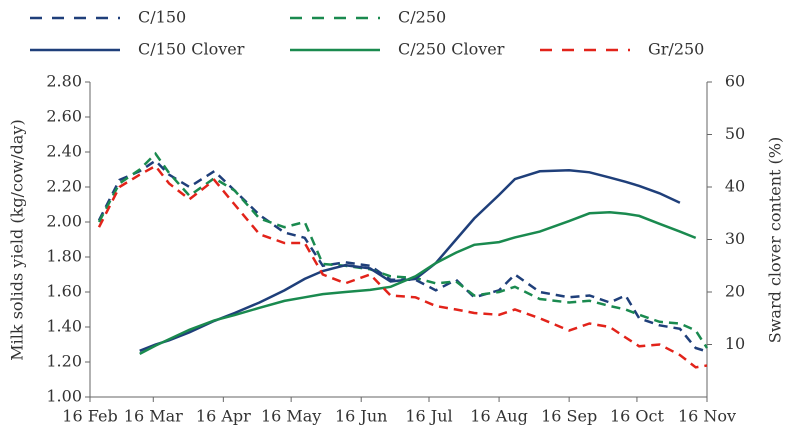 The width and height of the screenshot is (789, 436). Describe the element at coordinates (191, 49) in the screenshot. I see `legend-label: C/150 Clover` at that location.